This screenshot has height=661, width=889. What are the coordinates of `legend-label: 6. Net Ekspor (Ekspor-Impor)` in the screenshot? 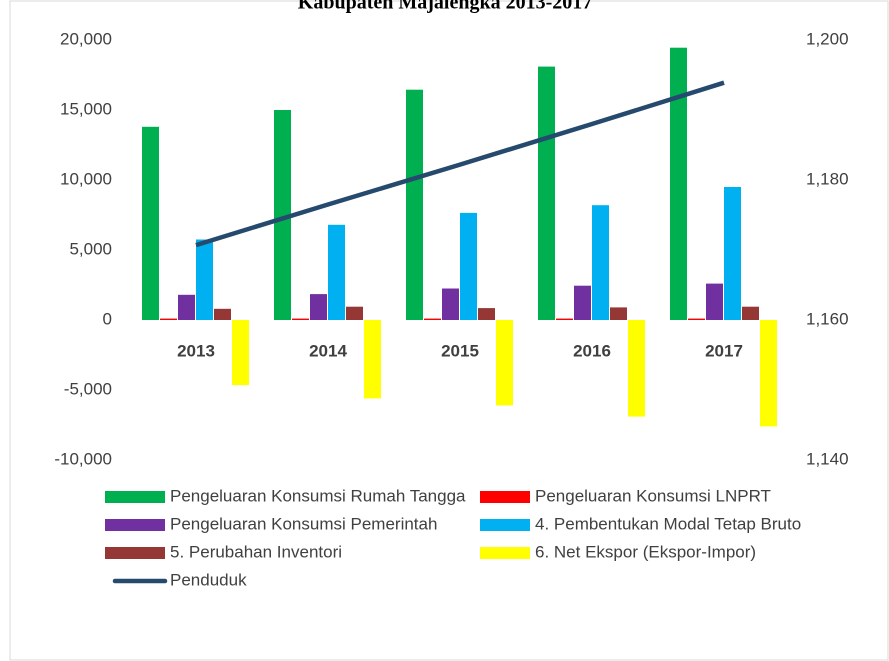 It's located at (645, 551).